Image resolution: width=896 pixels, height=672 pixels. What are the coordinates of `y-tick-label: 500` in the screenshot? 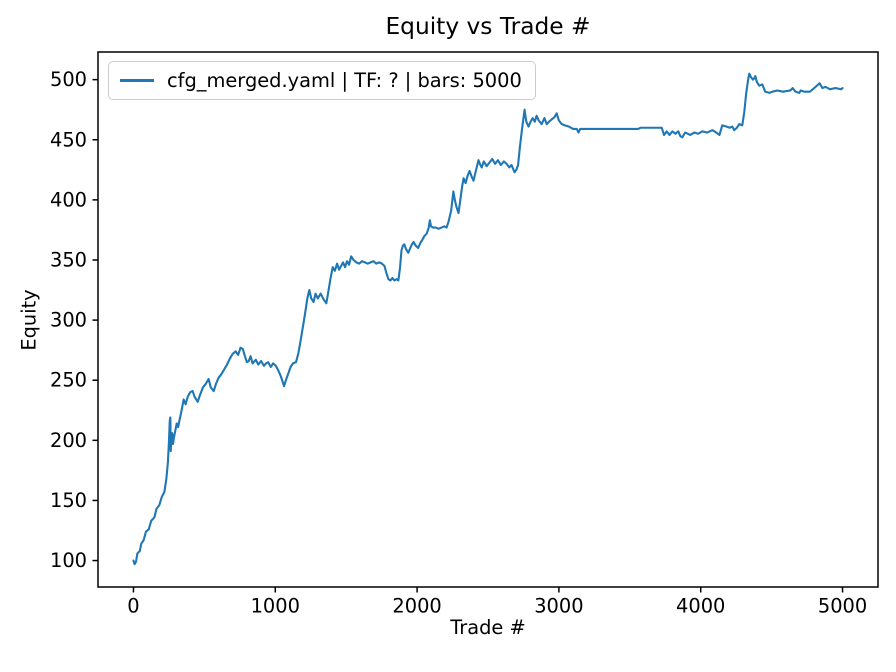 It's located at (68, 79).